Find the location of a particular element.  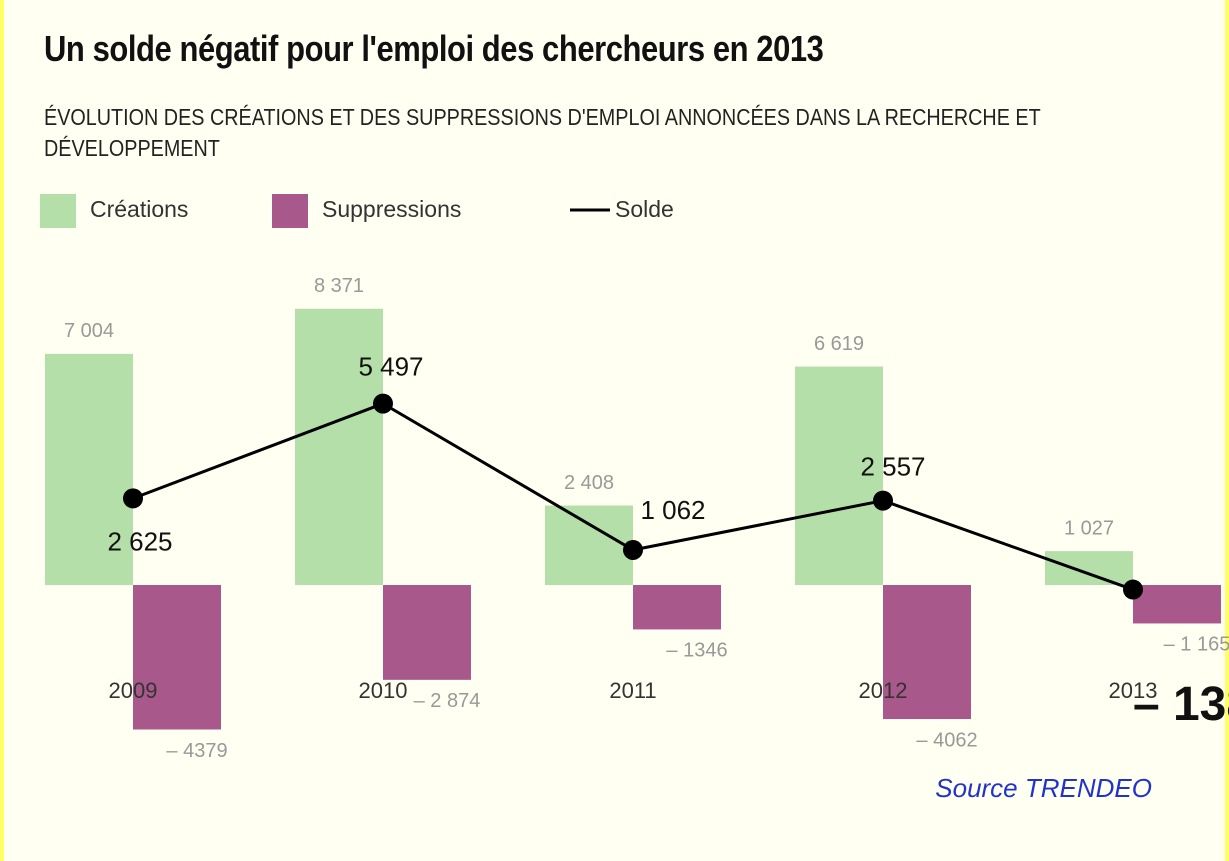

source: Source TRENDEO is located at coordinates (1043, 788).